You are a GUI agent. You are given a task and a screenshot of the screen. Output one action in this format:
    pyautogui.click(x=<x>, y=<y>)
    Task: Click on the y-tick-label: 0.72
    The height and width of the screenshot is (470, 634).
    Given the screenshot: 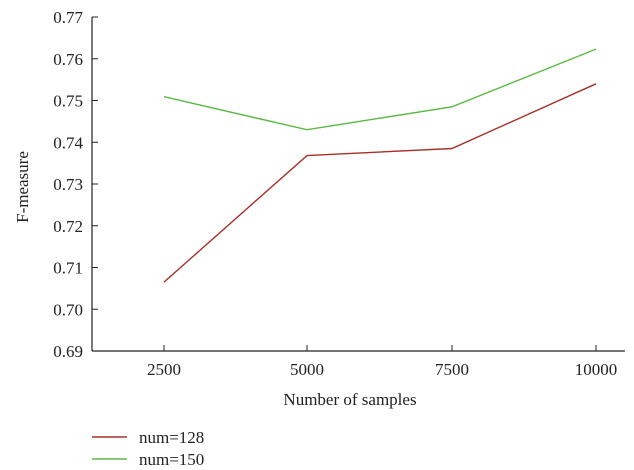 What is the action you would take?
    pyautogui.click(x=68, y=226)
    